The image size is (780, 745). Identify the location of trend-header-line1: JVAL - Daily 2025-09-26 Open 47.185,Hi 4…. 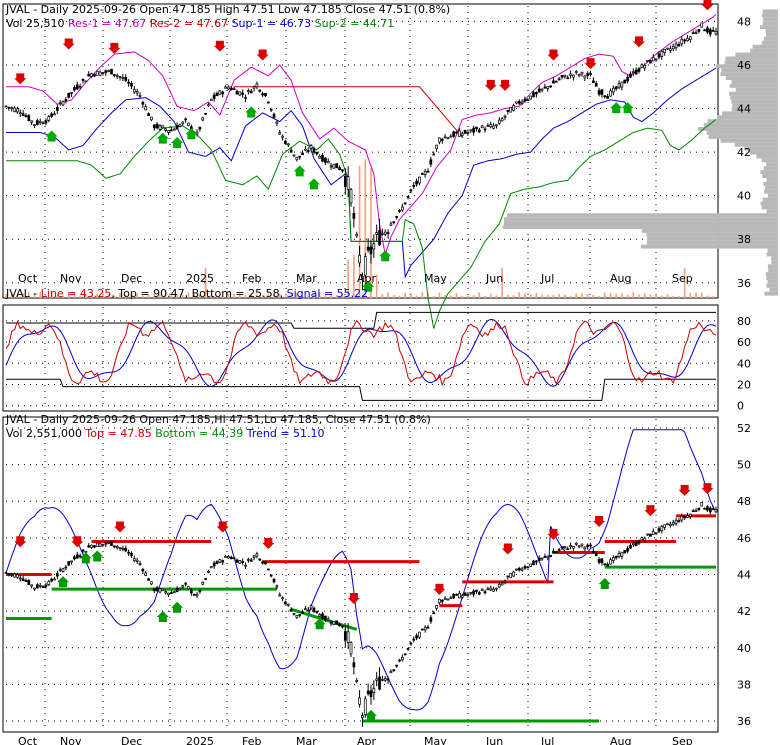
(218, 419).